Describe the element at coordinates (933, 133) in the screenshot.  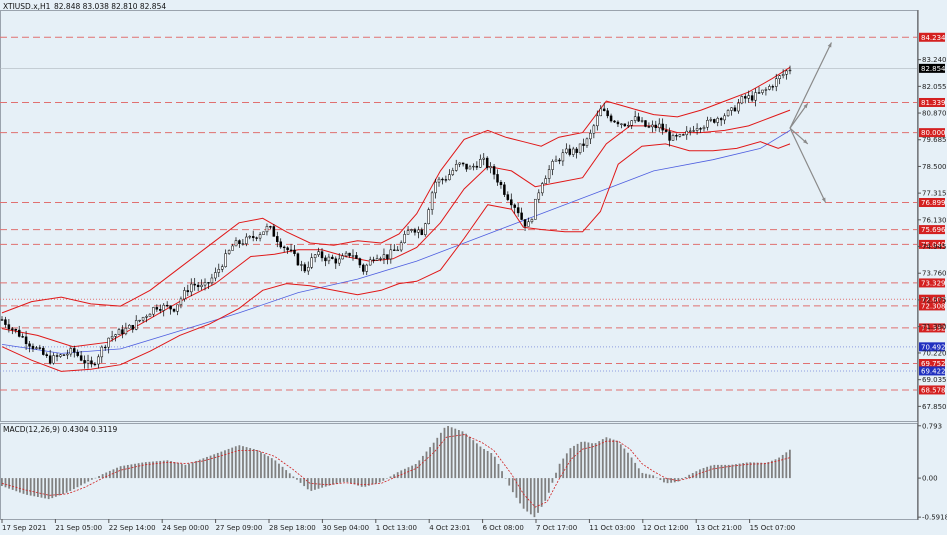
I see `level-label-text: 80.000` at that location.